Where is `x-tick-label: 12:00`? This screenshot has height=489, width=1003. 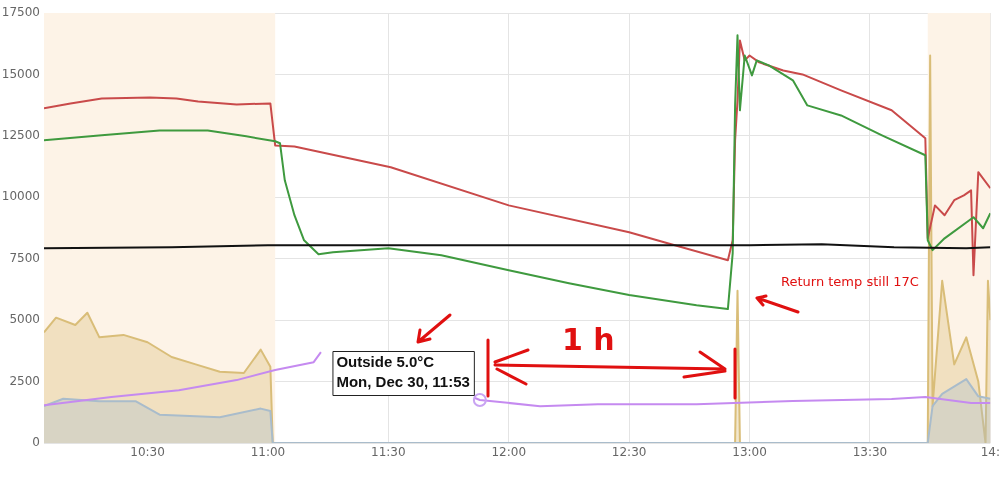 x-tick-label: 12:00 is located at coordinates (509, 452).